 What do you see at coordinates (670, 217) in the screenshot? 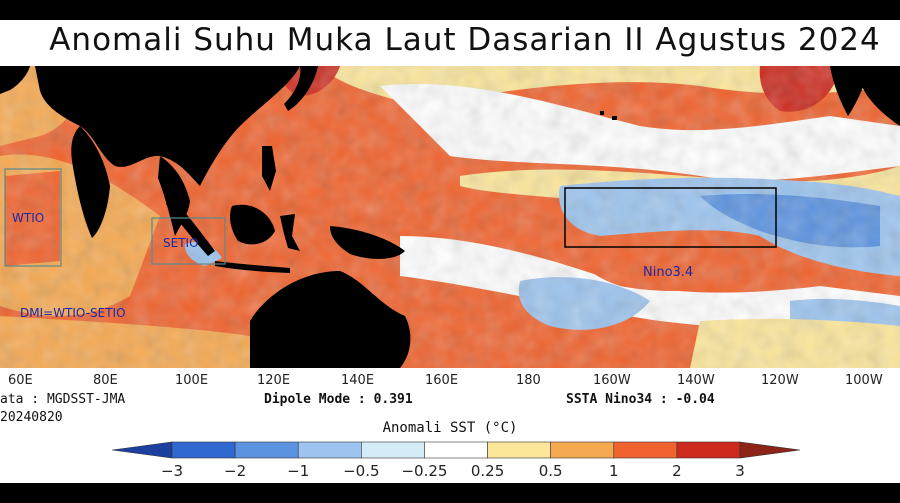
I see `nino34-box` at bounding box center [670, 217].